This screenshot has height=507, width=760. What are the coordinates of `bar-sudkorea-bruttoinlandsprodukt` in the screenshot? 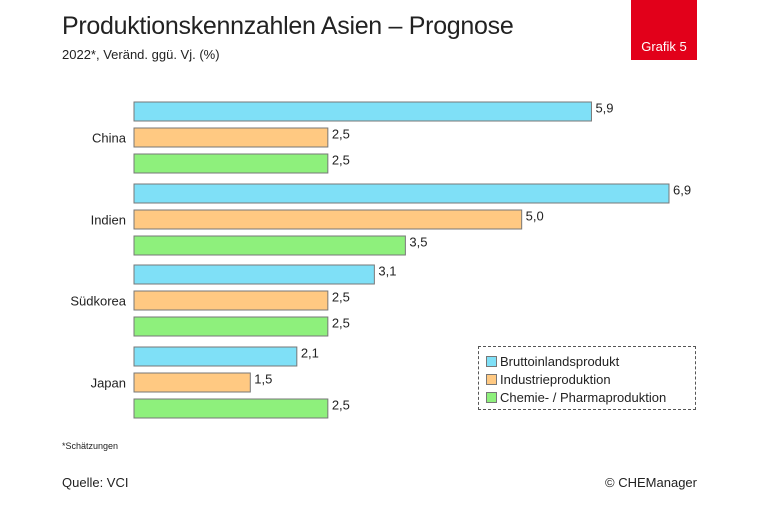 It's located at (254, 274).